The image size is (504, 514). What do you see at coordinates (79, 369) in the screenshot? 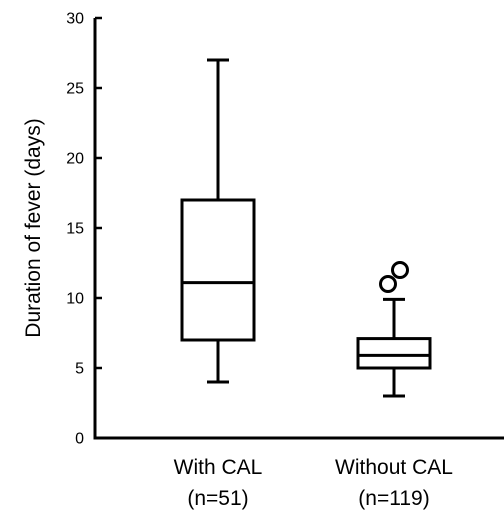
I see `y-tick-label: 5` at bounding box center [79, 369].